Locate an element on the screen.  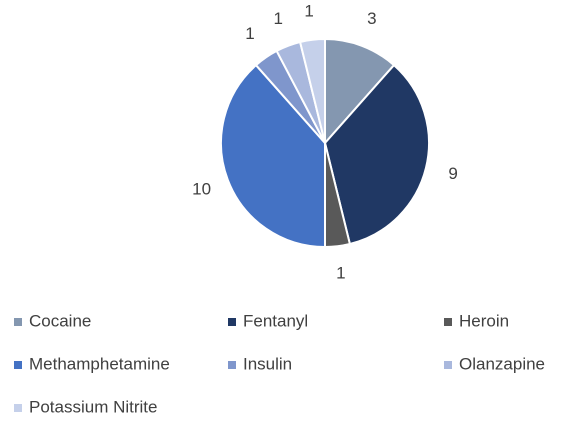
data-label: 10 is located at coordinates (201, 188).